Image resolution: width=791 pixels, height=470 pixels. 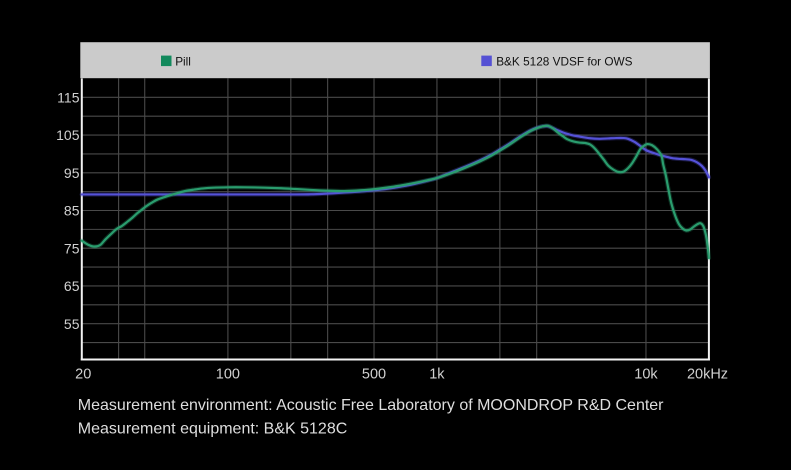 I want to click on svg-text: 500, so click(x=374, y=374).